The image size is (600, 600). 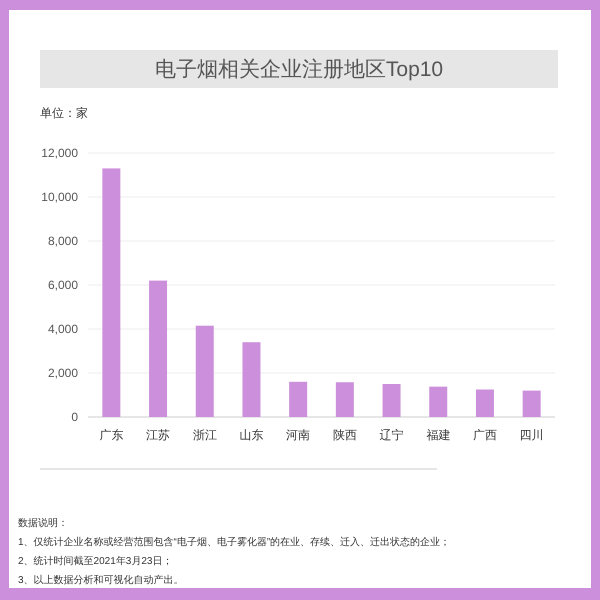 What do you see at coordinates (63, 285) in the screenshot?
I see `y-tick-label: 6,000` at bounding box center [63, 285].